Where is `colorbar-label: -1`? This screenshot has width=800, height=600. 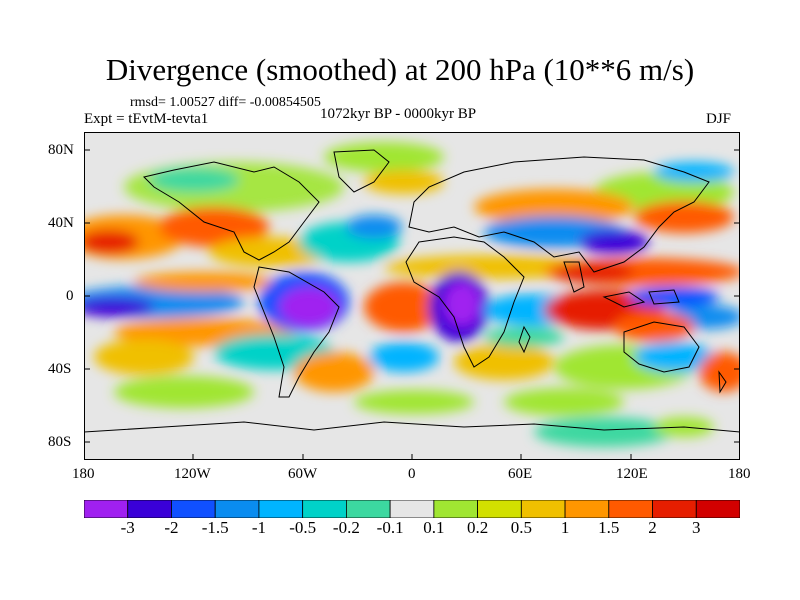
colorbar-label: -1 is located at coordinates (259, 527).